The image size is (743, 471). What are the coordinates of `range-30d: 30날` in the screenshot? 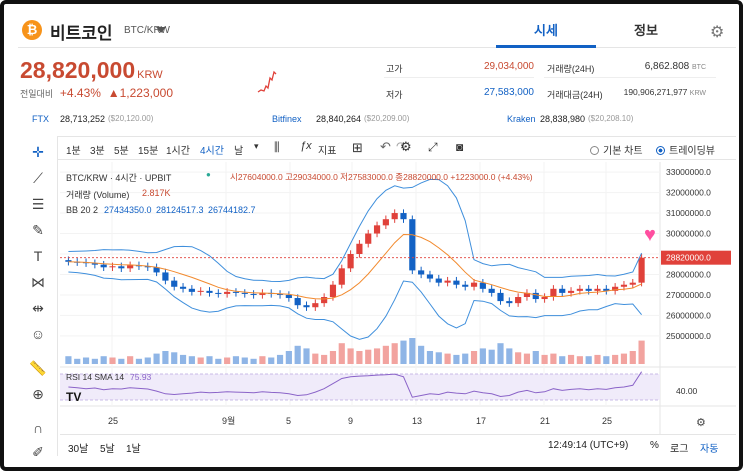 It's located at (78, 449).